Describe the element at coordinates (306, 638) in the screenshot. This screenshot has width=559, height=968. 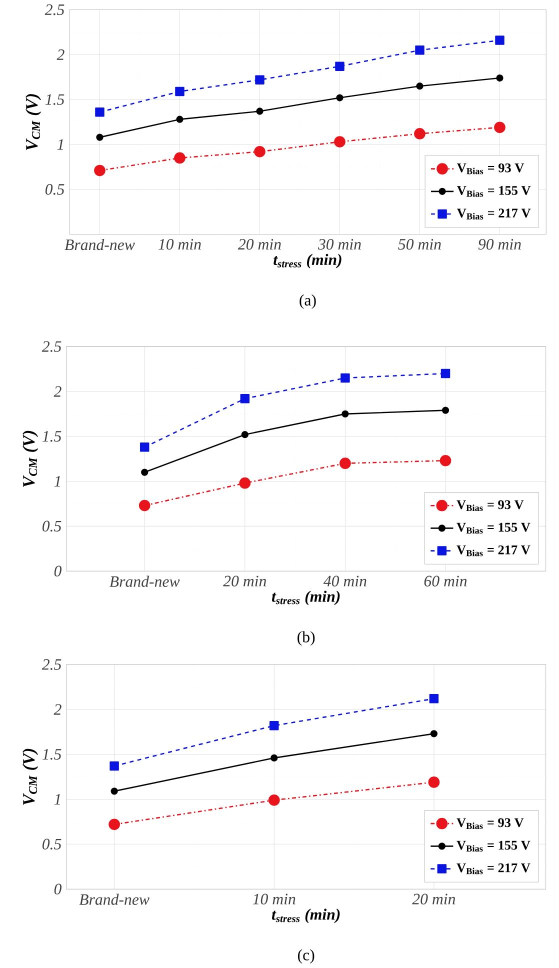
I see `text: (b)` at that location.